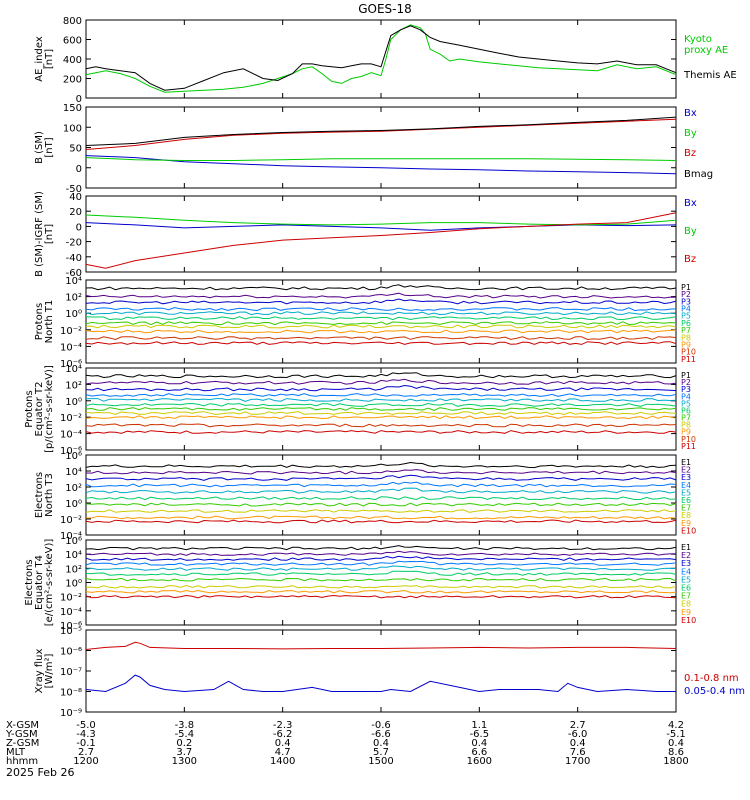 The image size is (750, 800). What do you see at coordinates (74, 189) in the screenshot?
I see `ytick-label: -50` at bounding box center [74, 189].